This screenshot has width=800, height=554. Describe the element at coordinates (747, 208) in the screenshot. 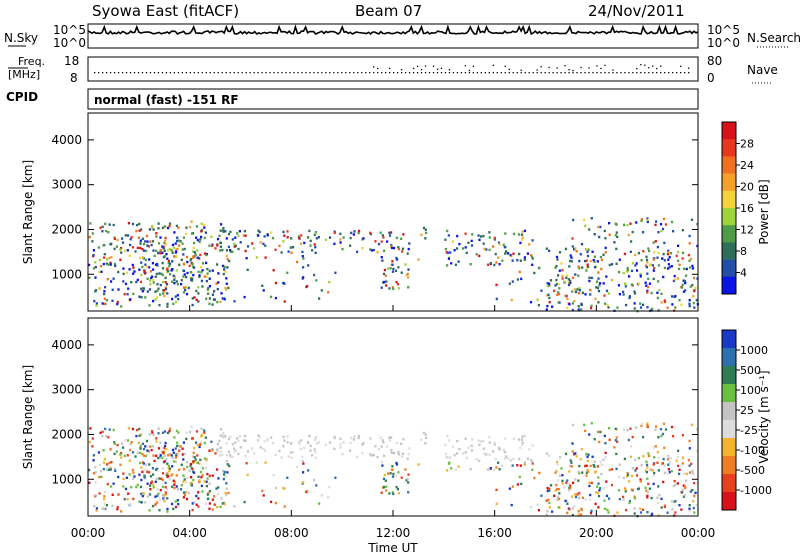

I see `colorbar-tick-label: 16` at that location.